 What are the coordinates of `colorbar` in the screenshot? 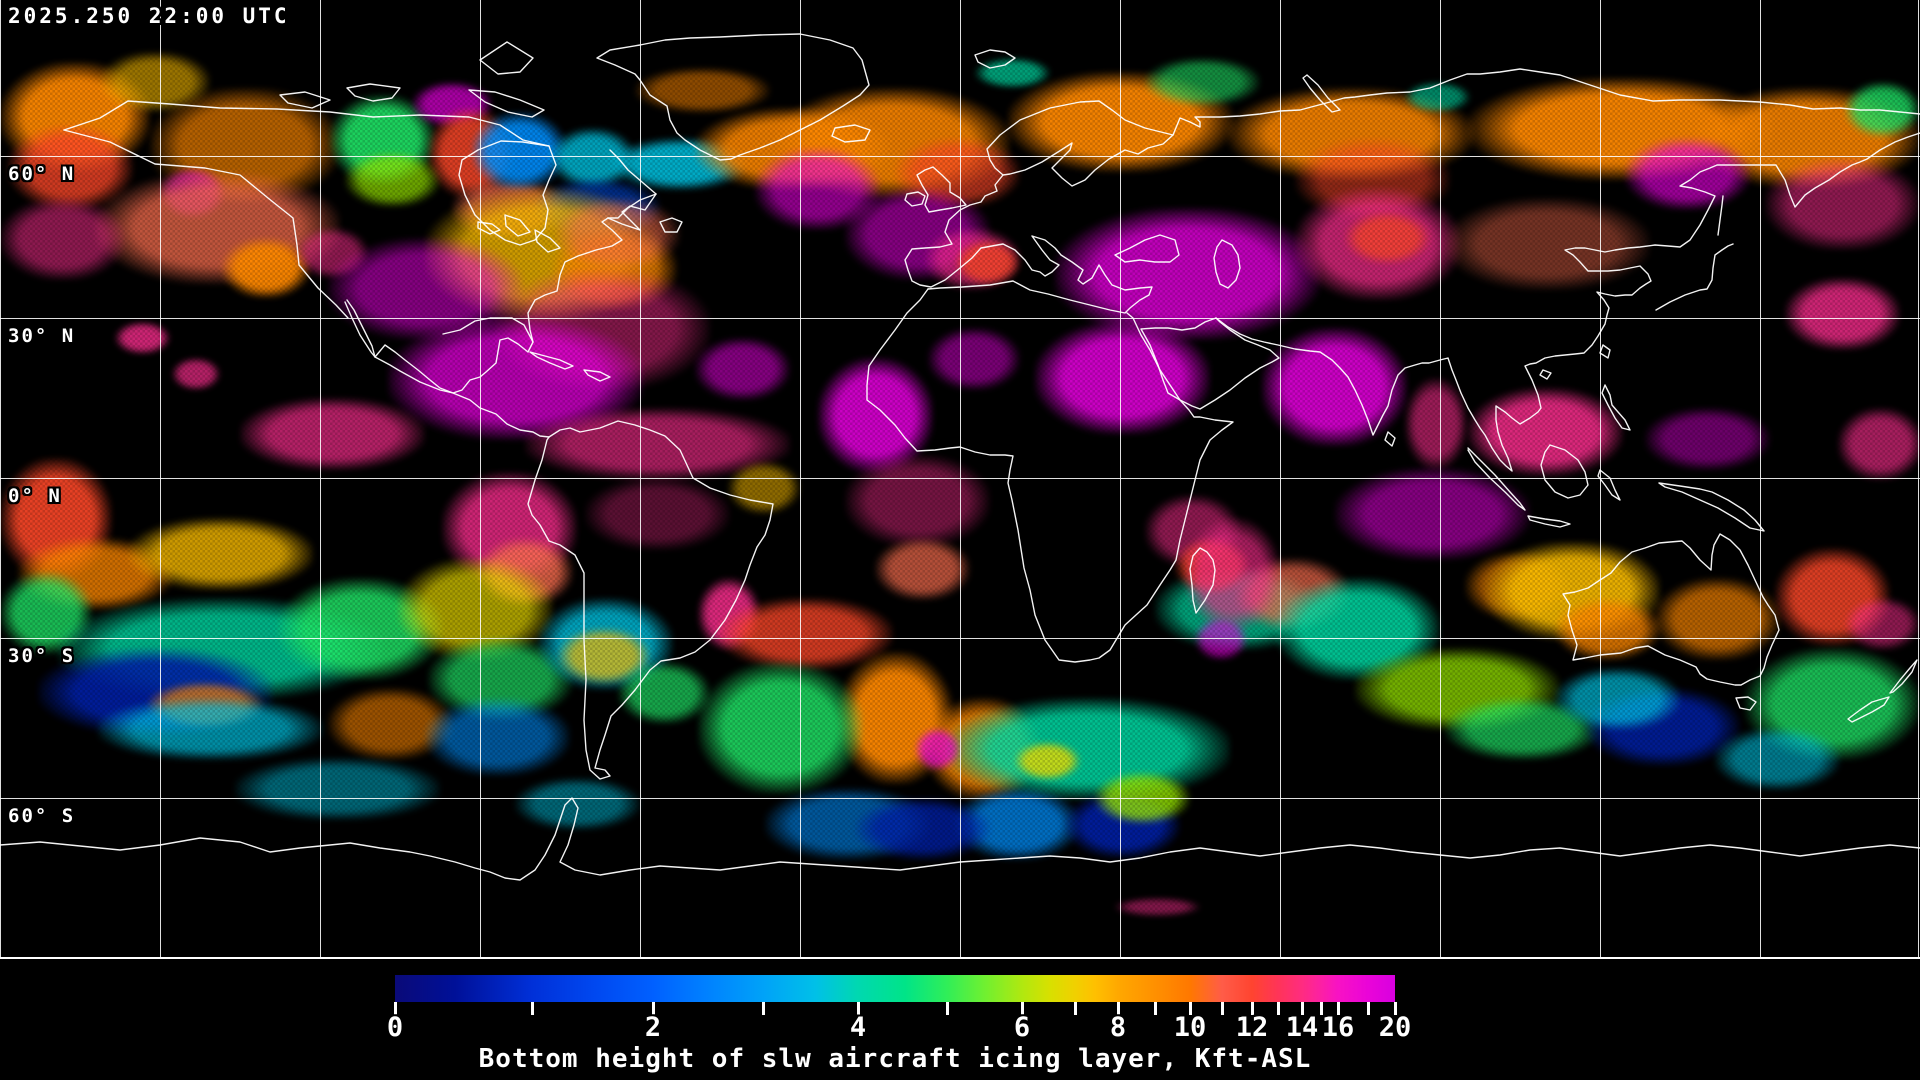 It's located at (895, 988).